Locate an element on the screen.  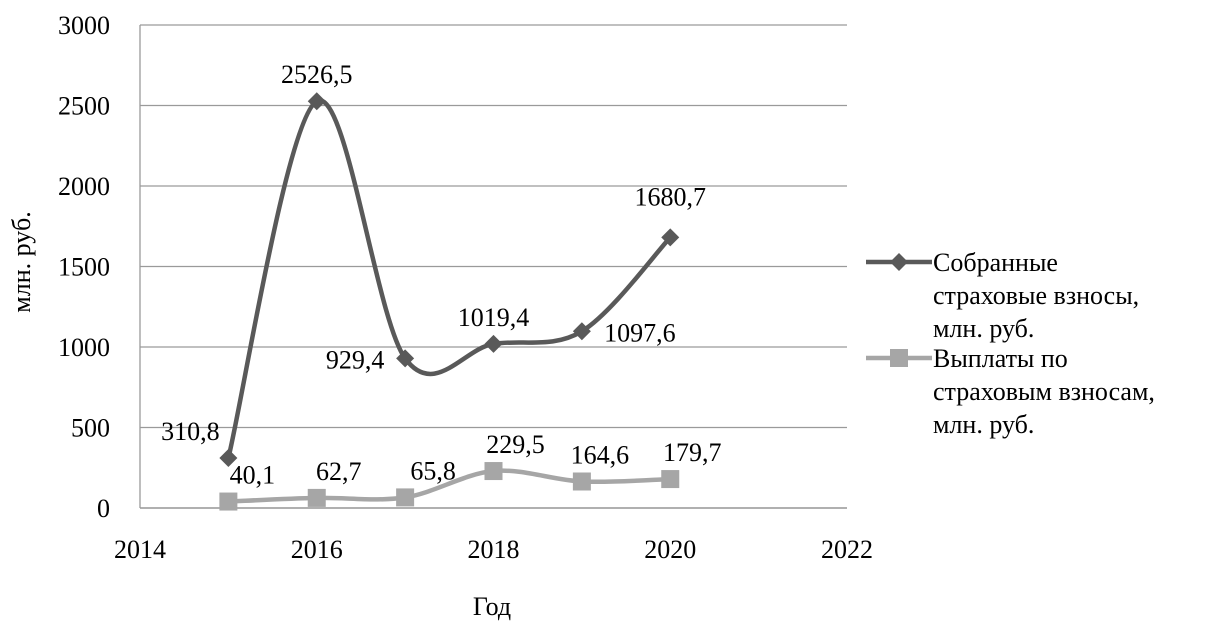
y-tick-label: 1000 is located at coordinates (84, 347).